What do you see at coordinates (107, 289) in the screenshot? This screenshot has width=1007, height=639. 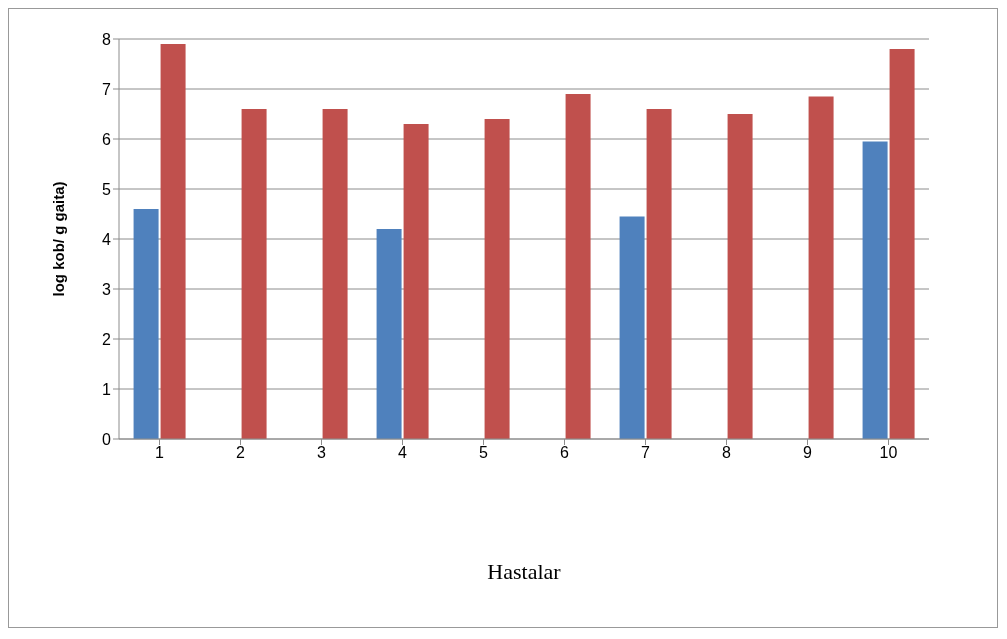 I see `y-tick-label: 3` at bounding box center [107, 289].